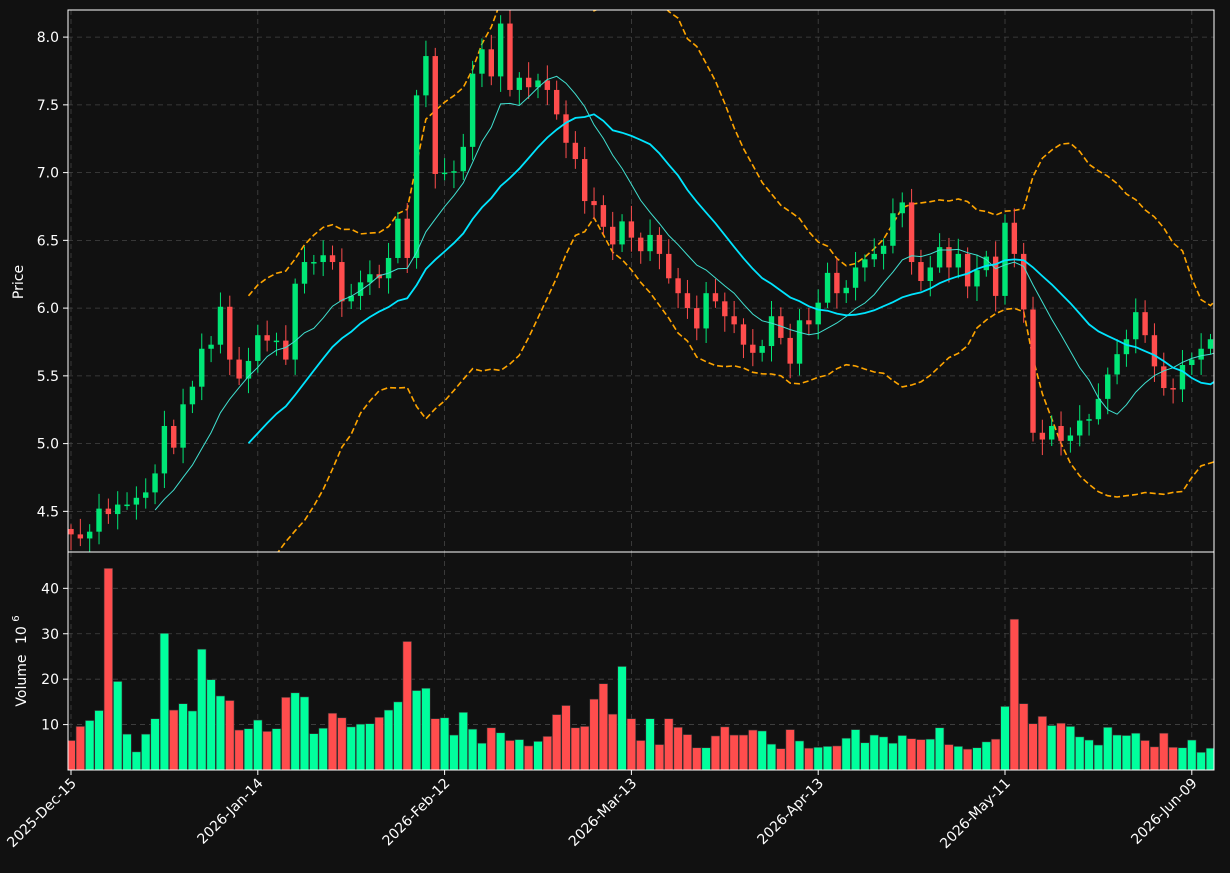 The width and height of the screenshot is (1230, 873). Describe the element at coordinates (50, 635) in the screenshot. I see `volume-y-tick-label: 30` at that location.